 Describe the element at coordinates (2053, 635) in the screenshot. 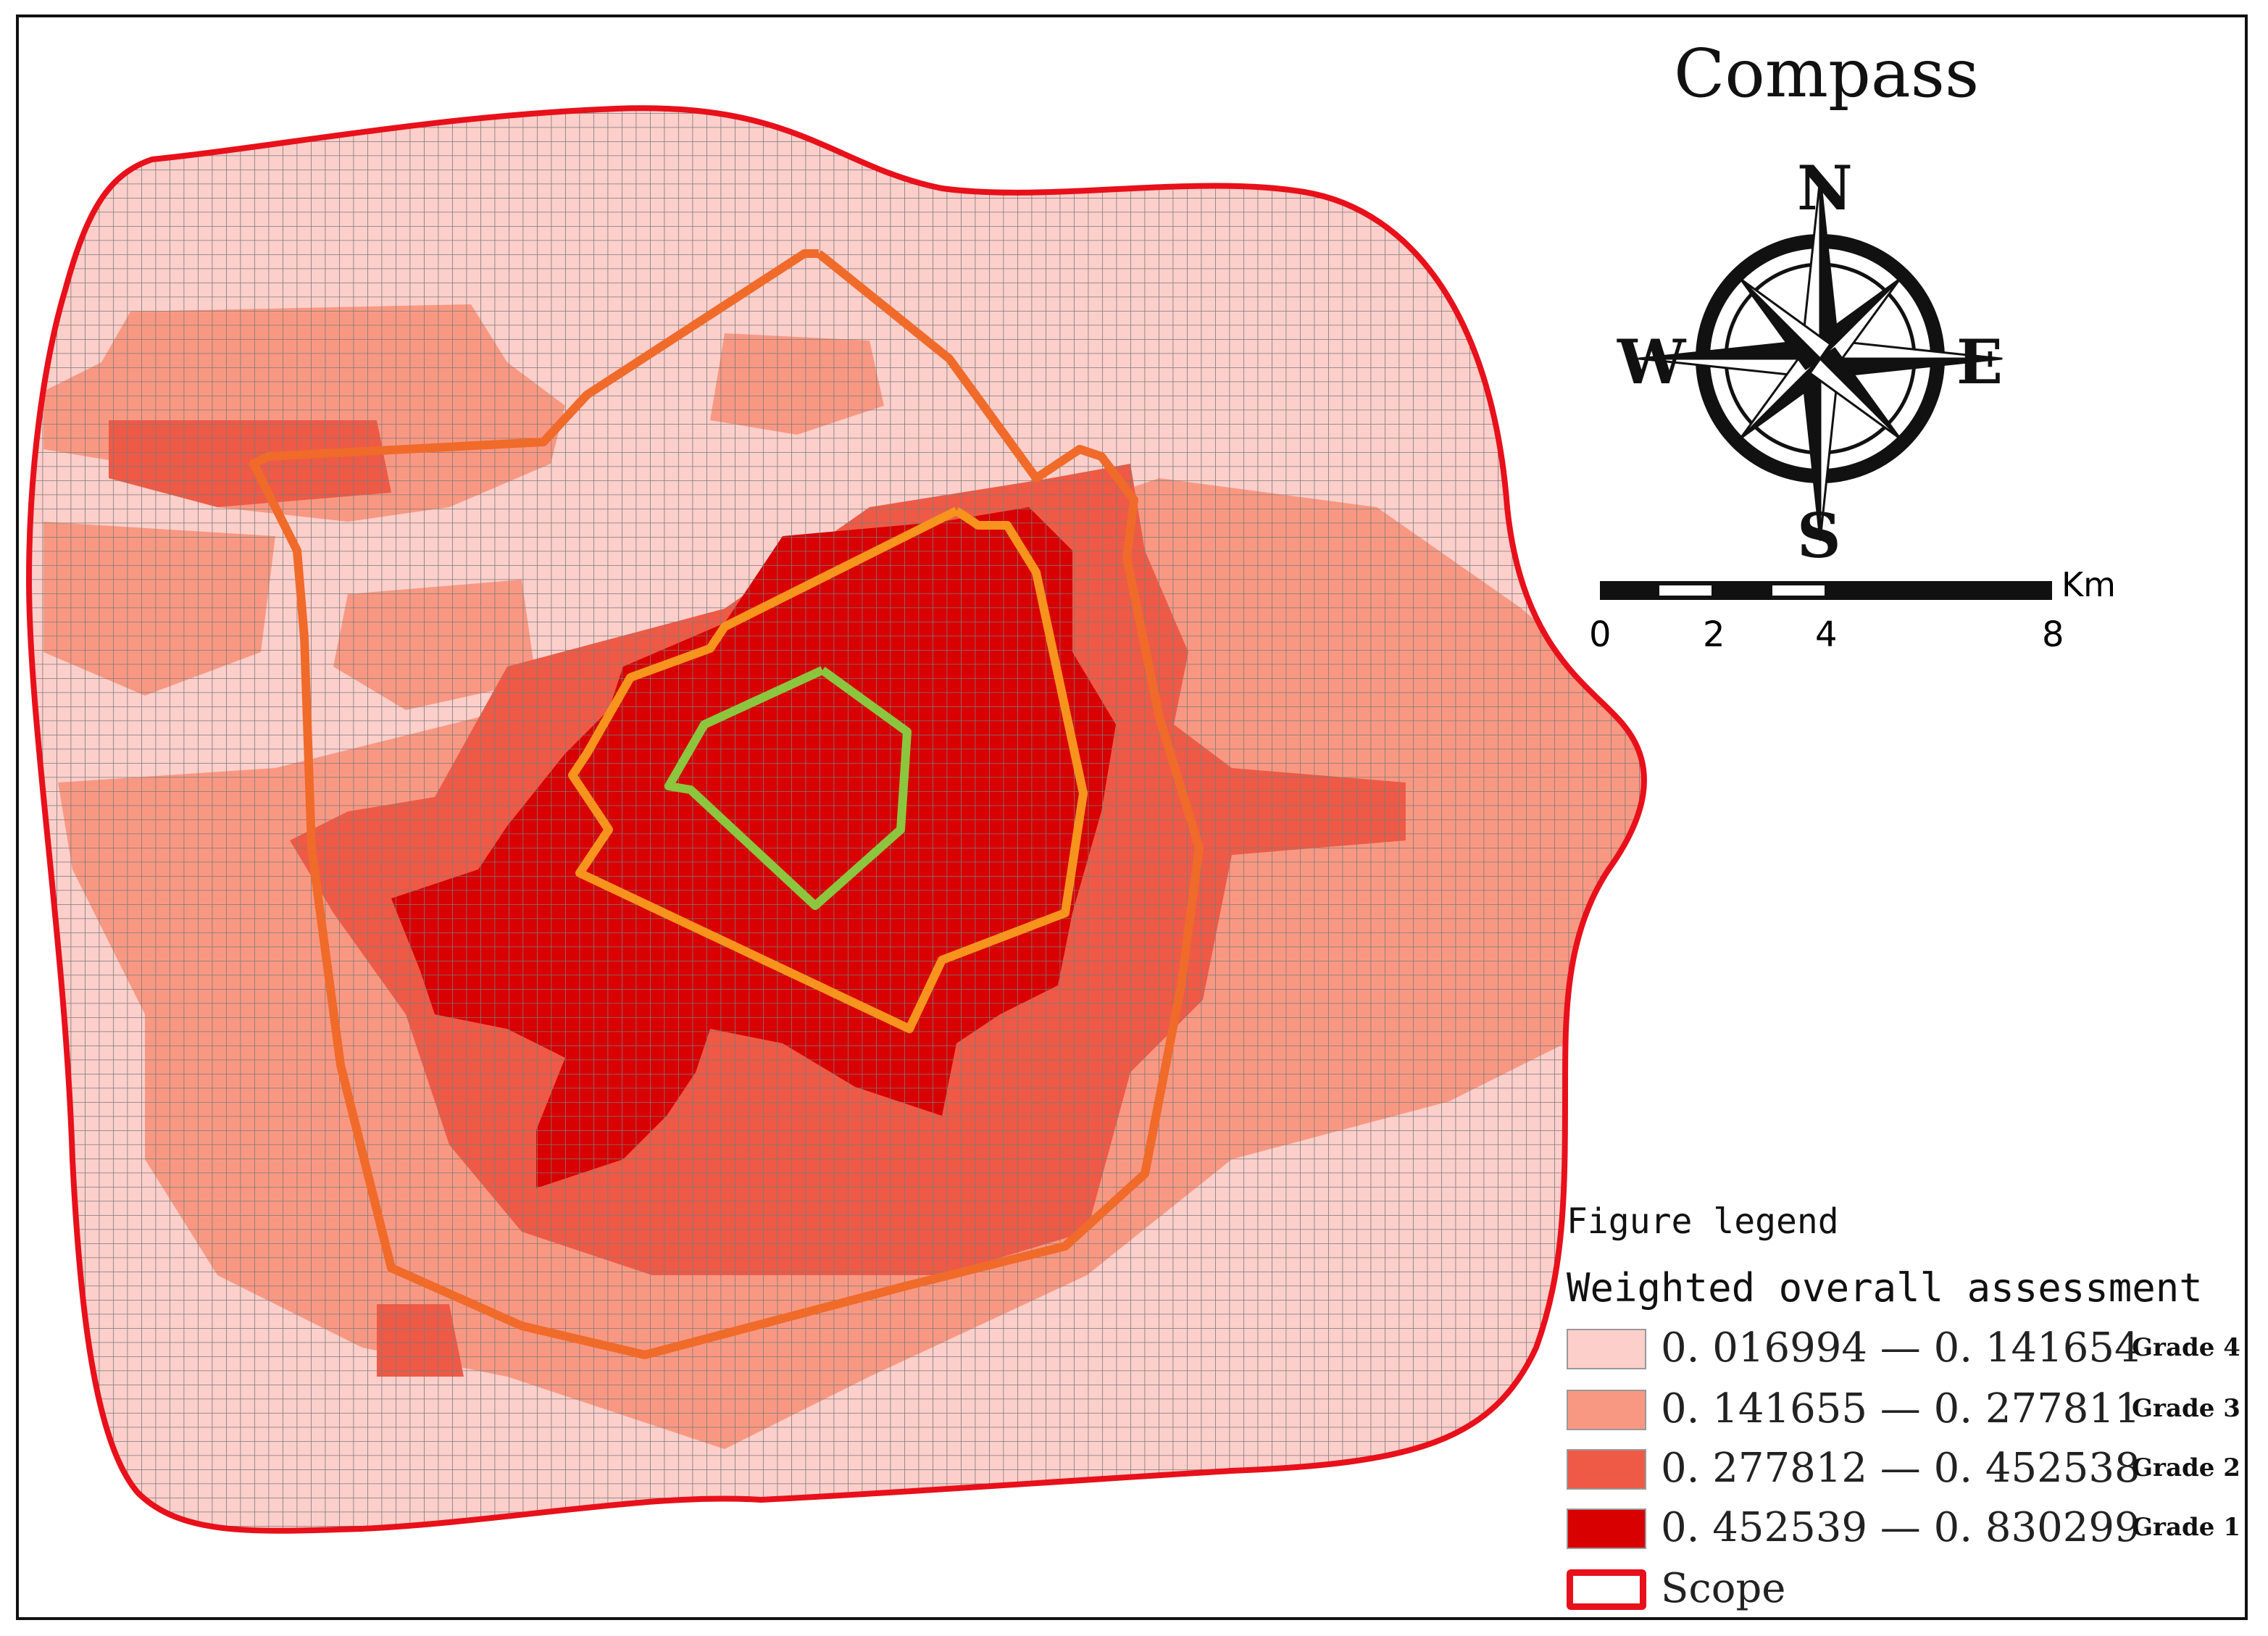

I see `scale-tick-8: 8` at that location.